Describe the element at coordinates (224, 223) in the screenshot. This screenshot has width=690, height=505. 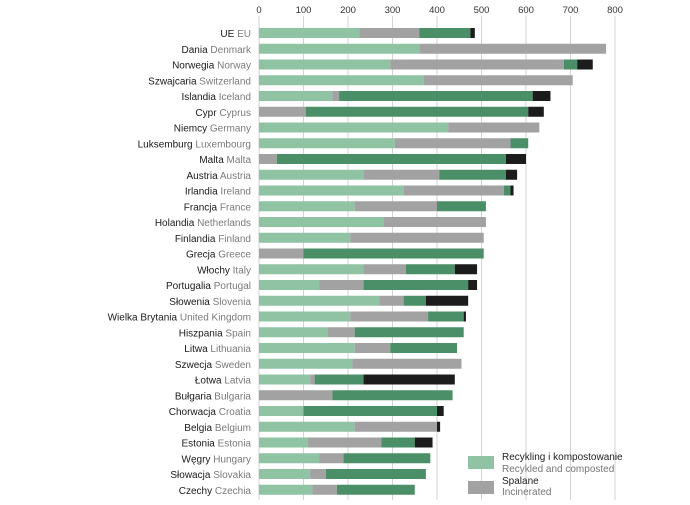
I see `category-label-en: Netherlands` at that location.